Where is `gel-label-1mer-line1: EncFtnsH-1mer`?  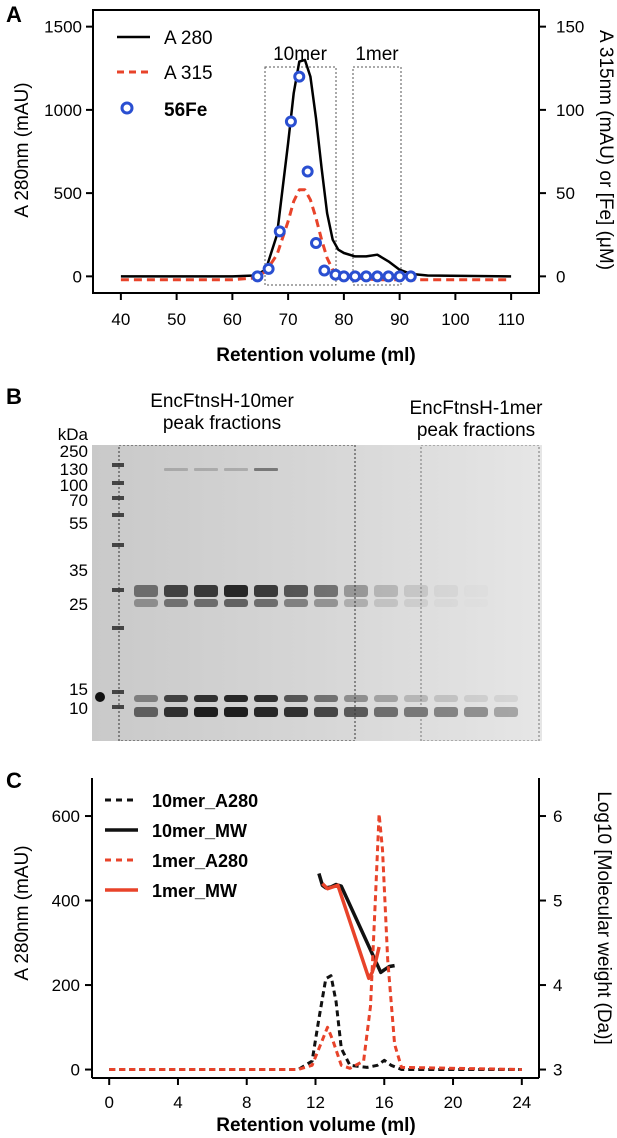 gel-label-1mer-line1: EncFtnsH-1mer is located at coordinates (476, 408).